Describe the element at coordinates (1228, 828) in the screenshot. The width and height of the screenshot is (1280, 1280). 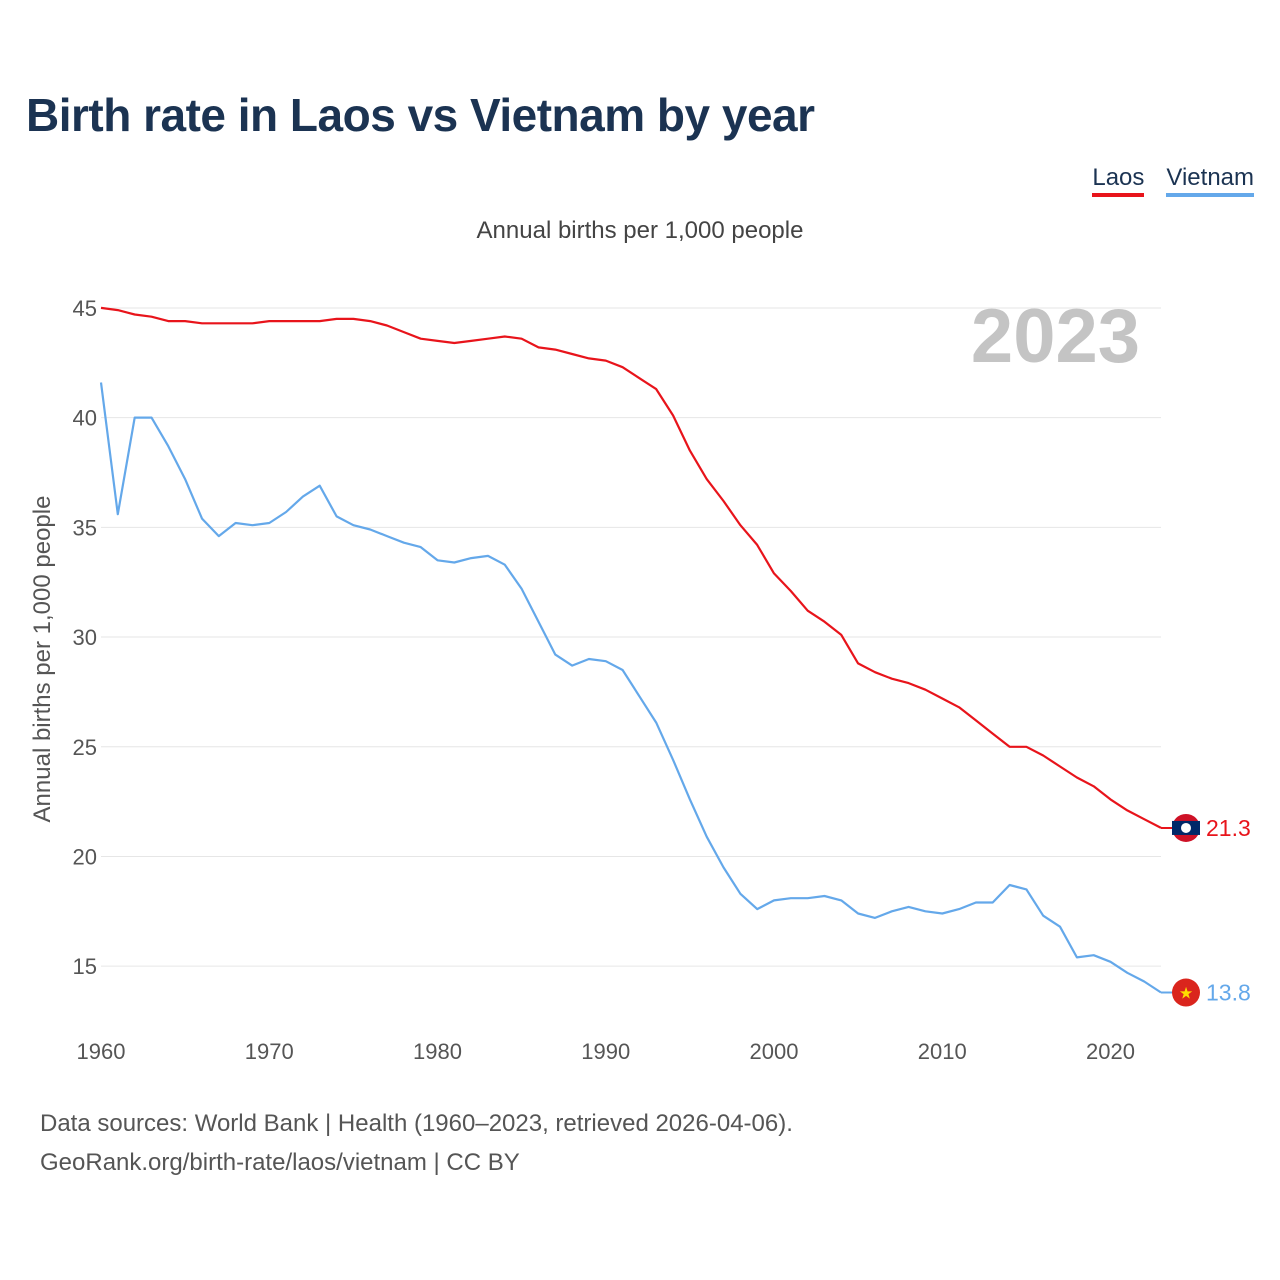
I see `end-value-label-laos: 21.3` at that location.